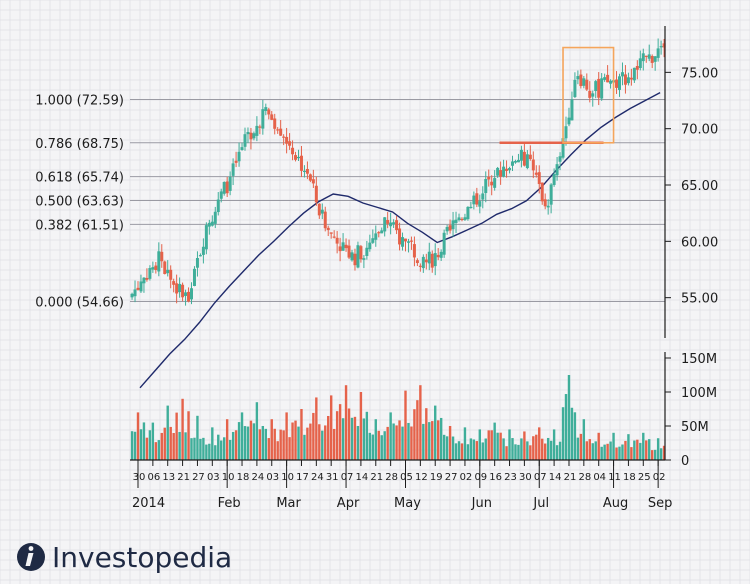 This screenshot has width=750, height=584. What do you see at coordinates (79, 303) in the screenshot?
I see `fib-level-label: 0.000 (54.66)` at bounding box center [79, 303].